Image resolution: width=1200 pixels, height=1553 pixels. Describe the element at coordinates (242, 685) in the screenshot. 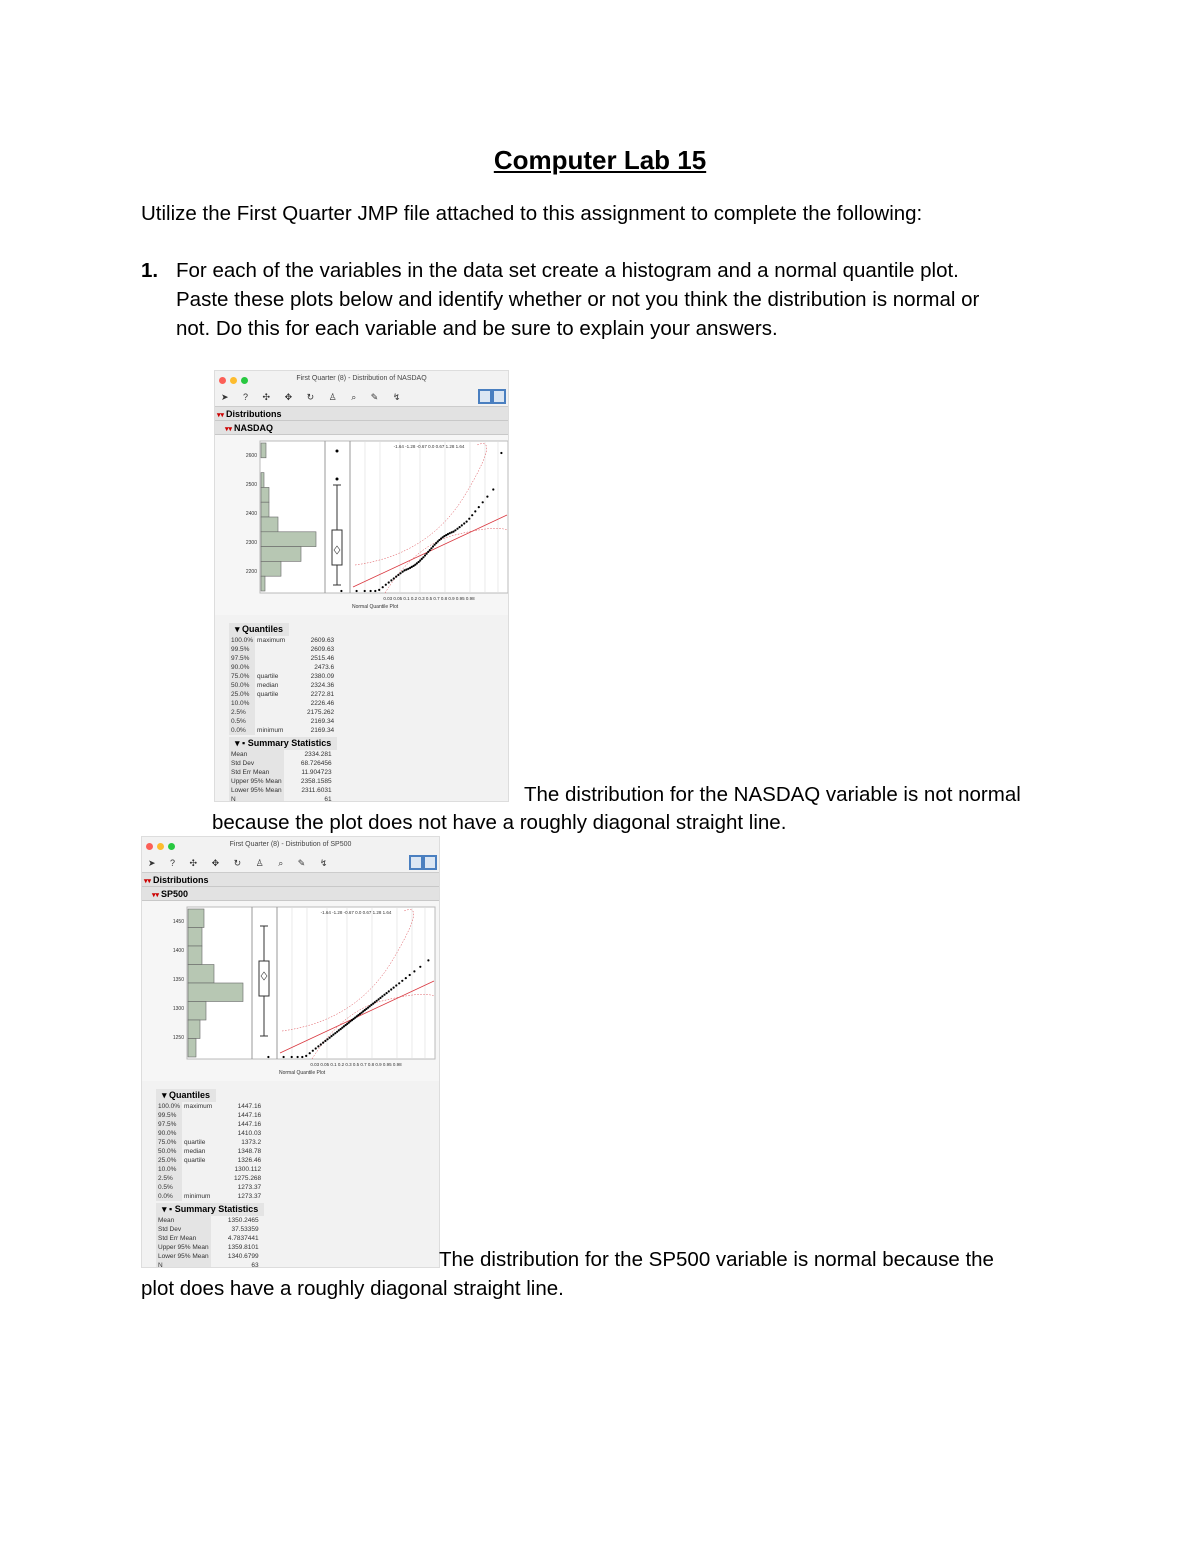

I see `table-cell: 50.0%` at that location.